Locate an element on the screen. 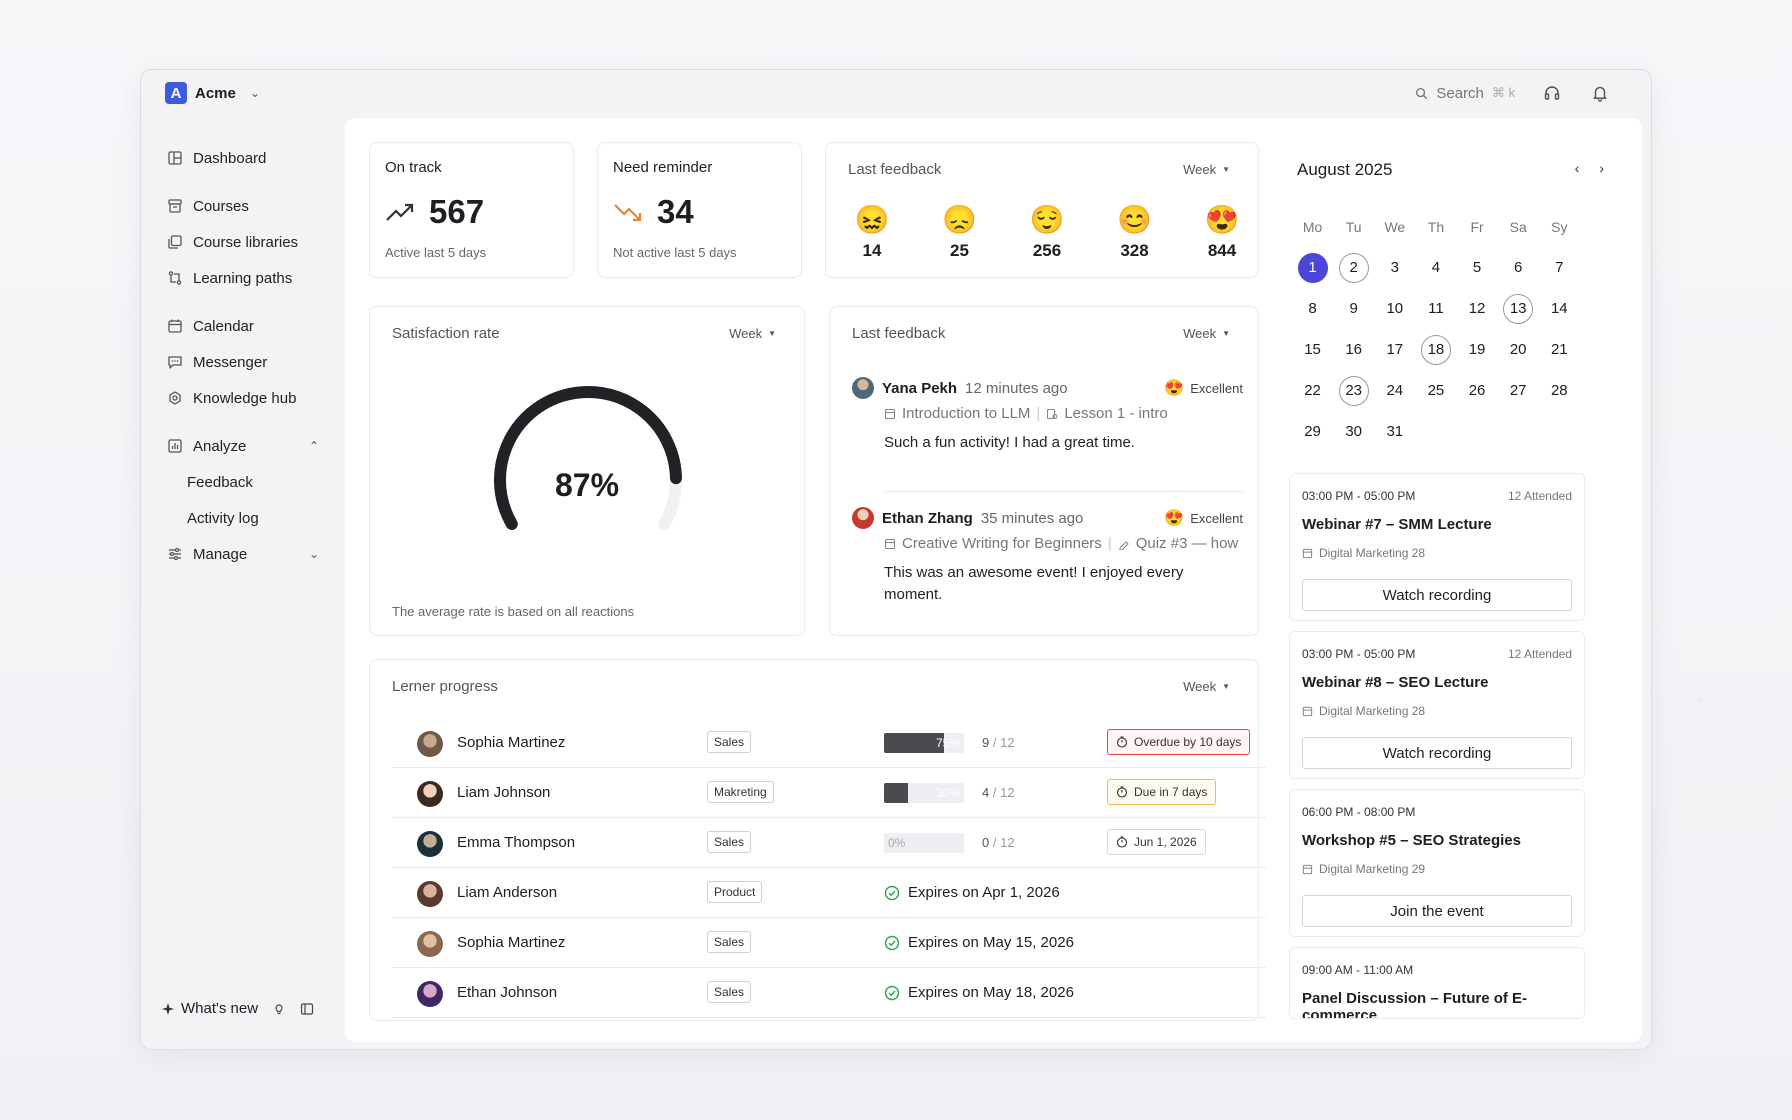 The image size is (1792, 1120). event-title: Workshop #5 – SEO Strategies is located at coordinates (1411, 840).